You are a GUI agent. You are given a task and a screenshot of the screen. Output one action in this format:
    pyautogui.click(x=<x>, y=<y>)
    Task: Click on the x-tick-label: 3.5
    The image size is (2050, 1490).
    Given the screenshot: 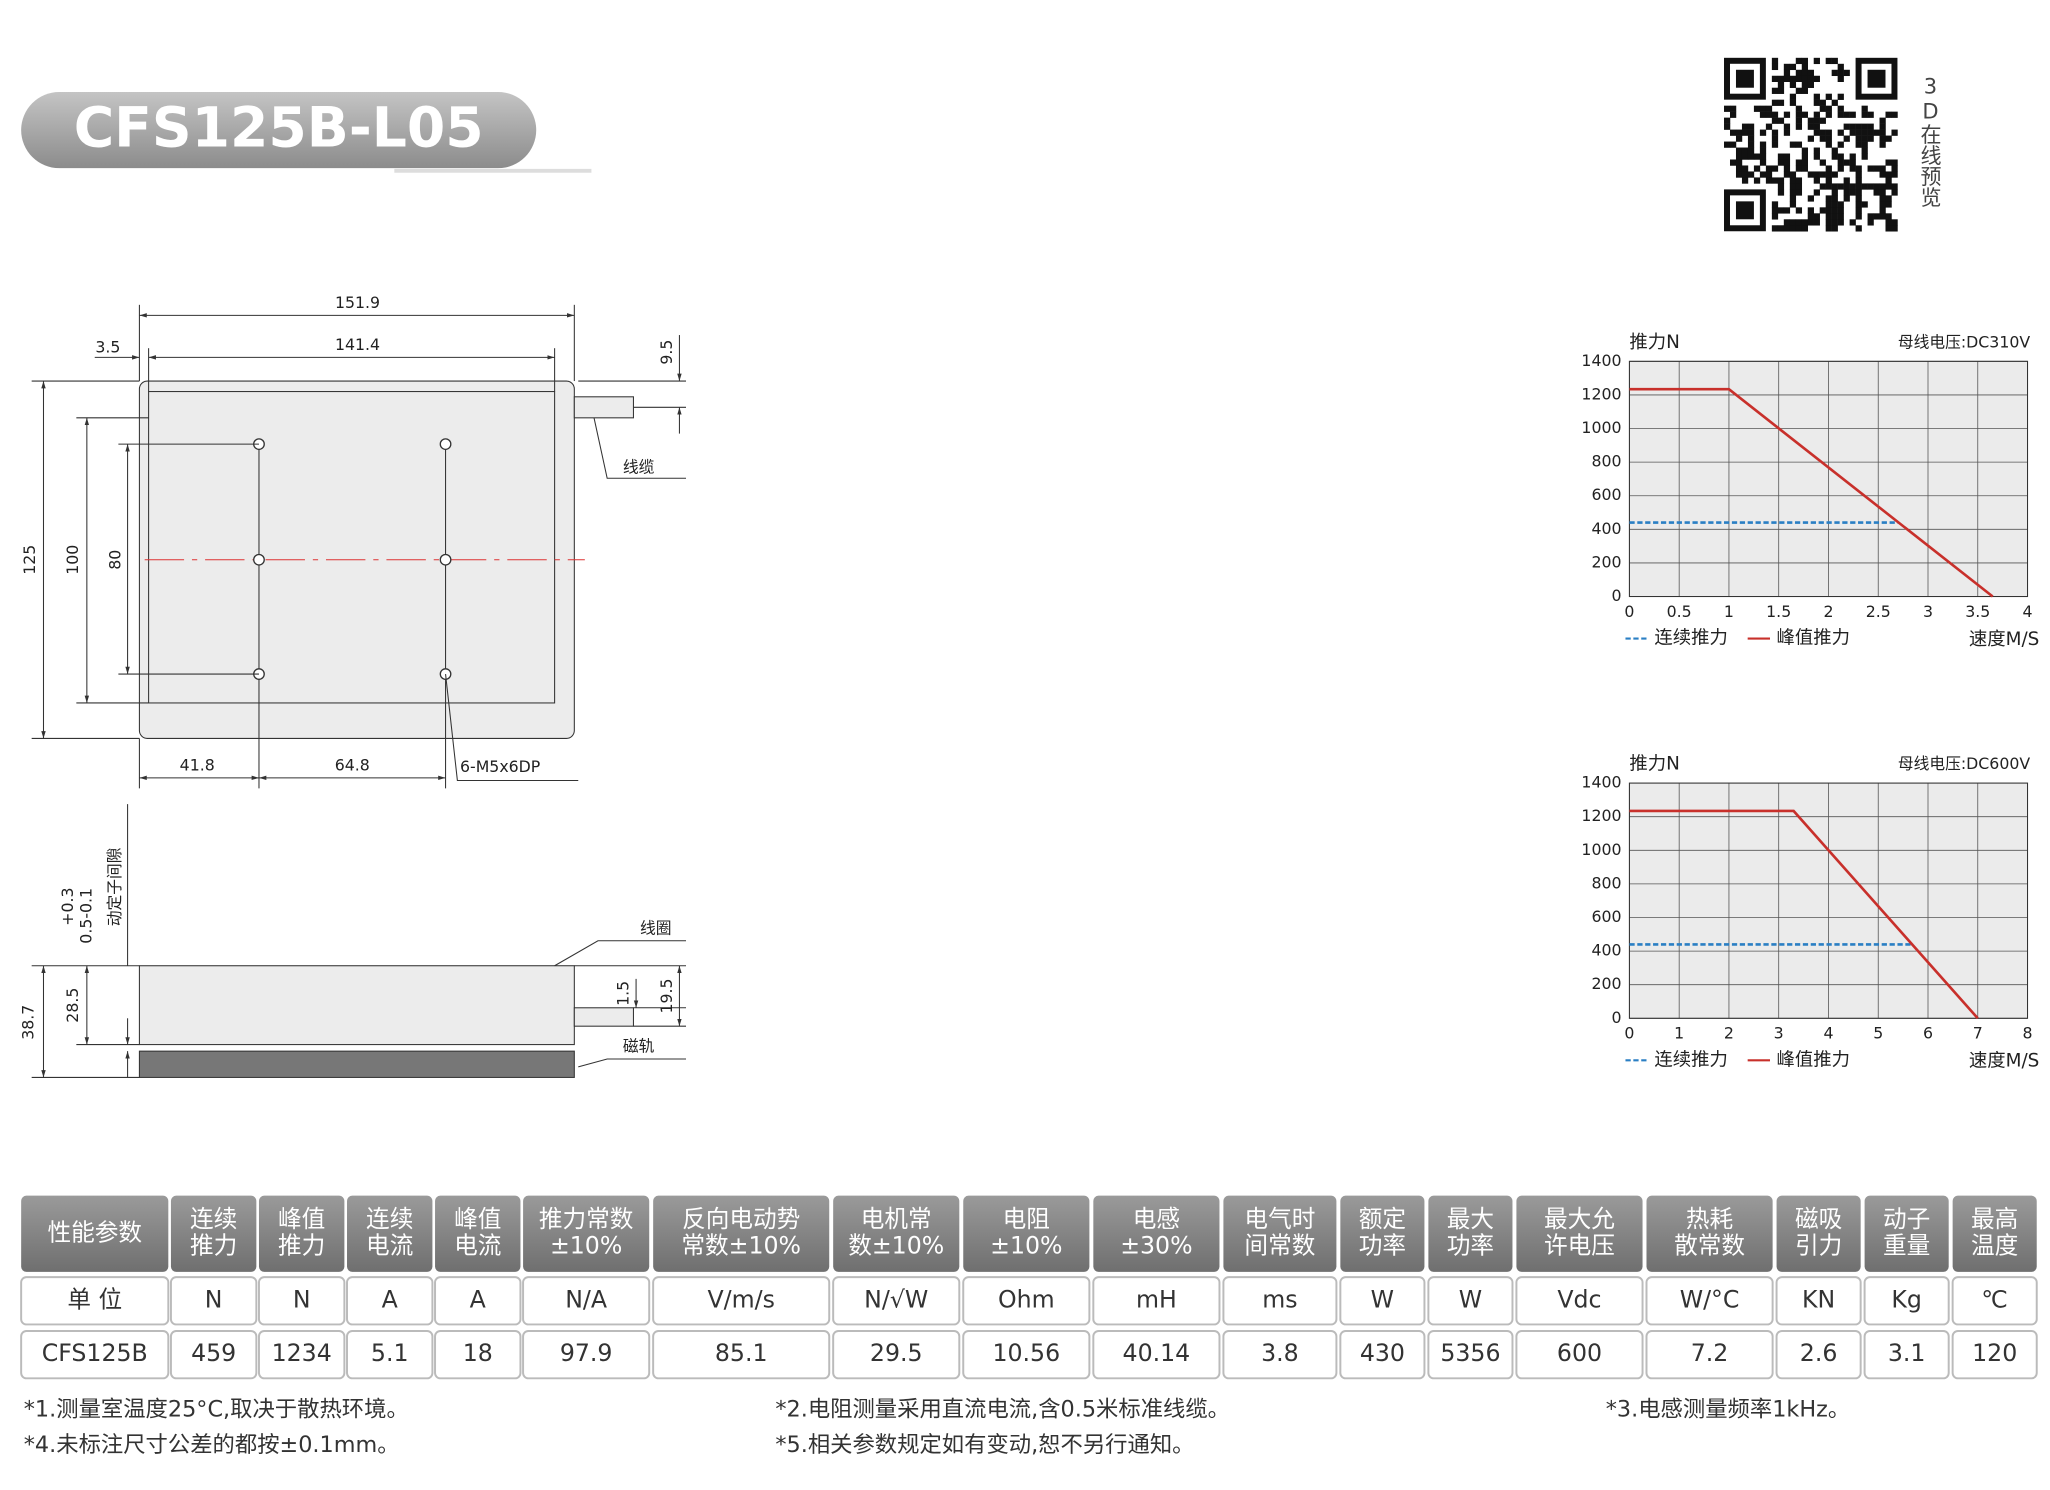 What is the action you would take?
    pyautogui.click(x=1977, y=611)
    